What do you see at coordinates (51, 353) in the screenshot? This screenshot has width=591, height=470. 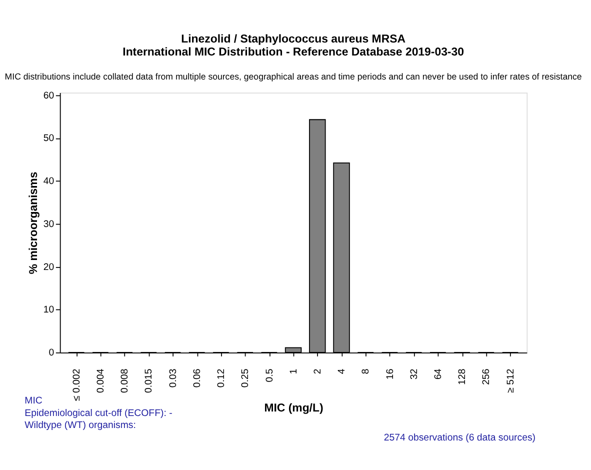 I see `y-tick-label: 0` at bounding box center [51, 353].